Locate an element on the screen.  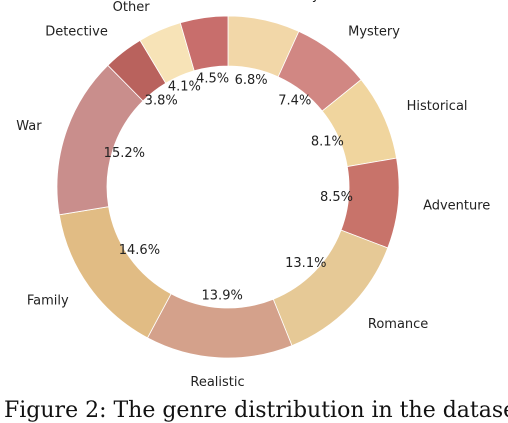
pct-war: 15.2% is located at coordinates (124, 153).